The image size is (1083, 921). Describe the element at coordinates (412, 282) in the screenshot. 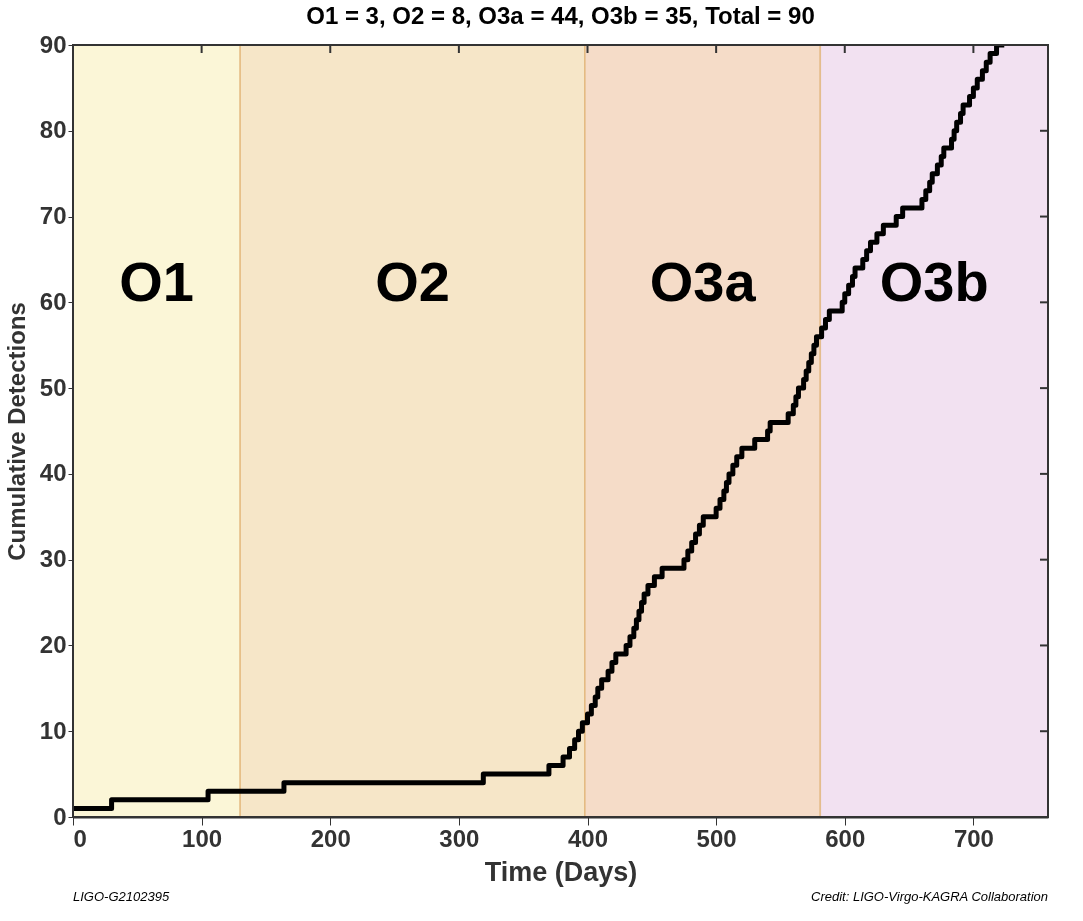

I see `band-label: O2` at that location.